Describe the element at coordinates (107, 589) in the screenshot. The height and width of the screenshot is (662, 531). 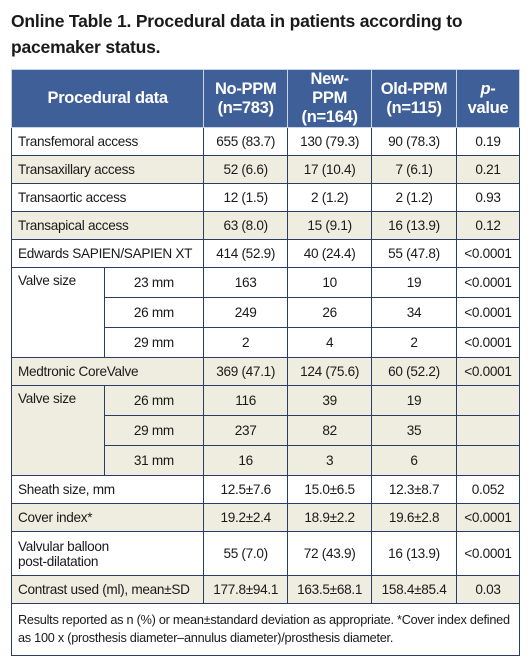
I see `row-label: Contrast used (ml), mean±SD` at that location.